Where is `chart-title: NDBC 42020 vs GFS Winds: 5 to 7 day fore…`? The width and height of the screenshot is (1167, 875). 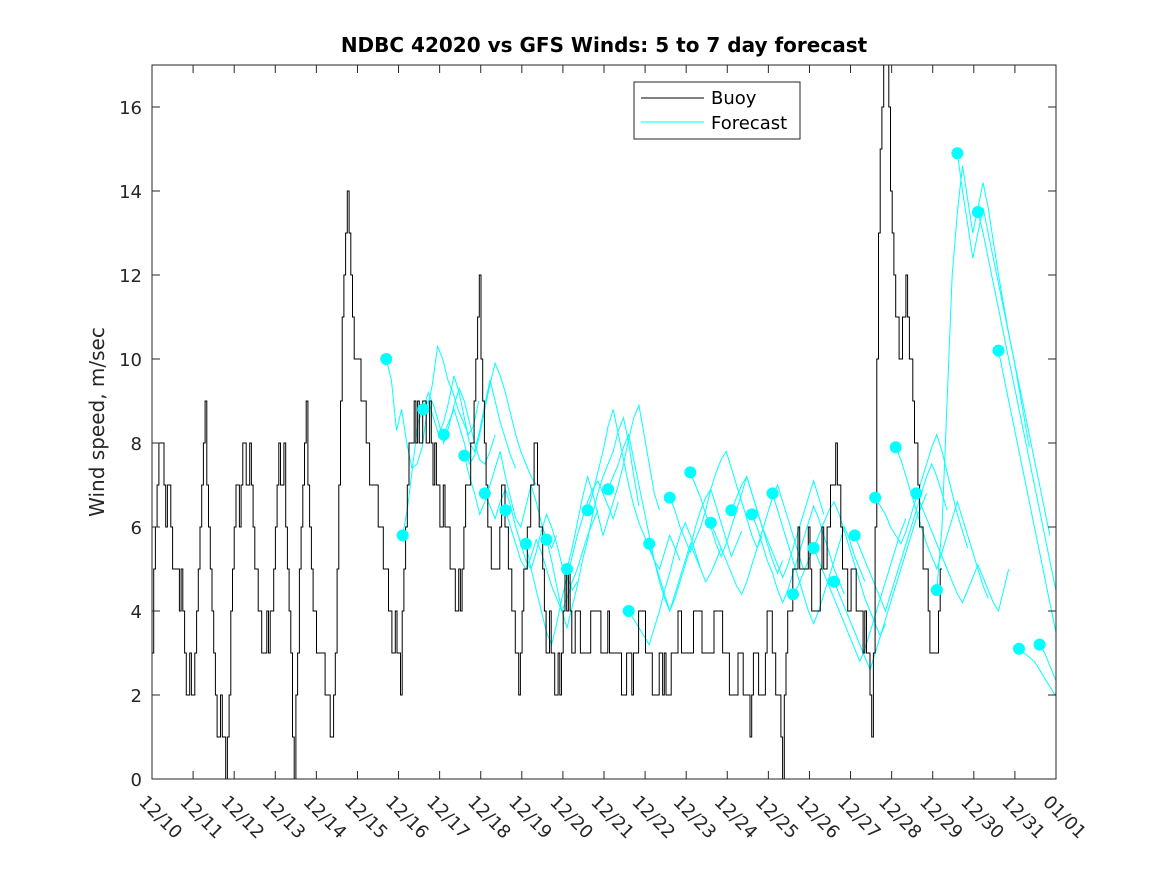 chart-title: NDBC 42020 vs GFS Winds: 5 to 7 day fore… is located at coordinates (604, 45).